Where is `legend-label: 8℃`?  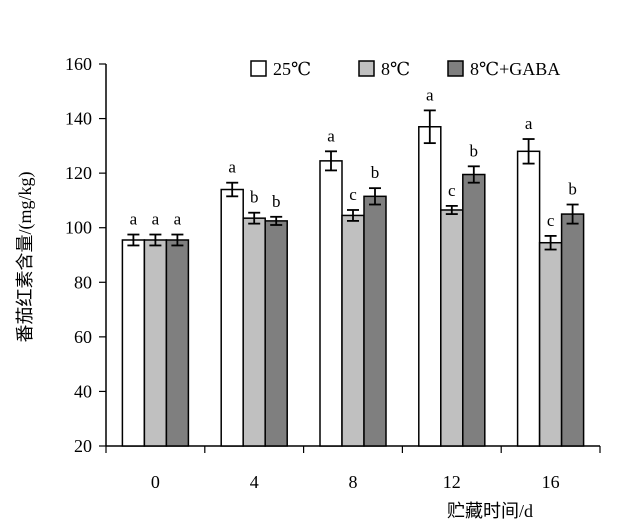
legend-label: 8℃ is located at coordinates (395, 69).